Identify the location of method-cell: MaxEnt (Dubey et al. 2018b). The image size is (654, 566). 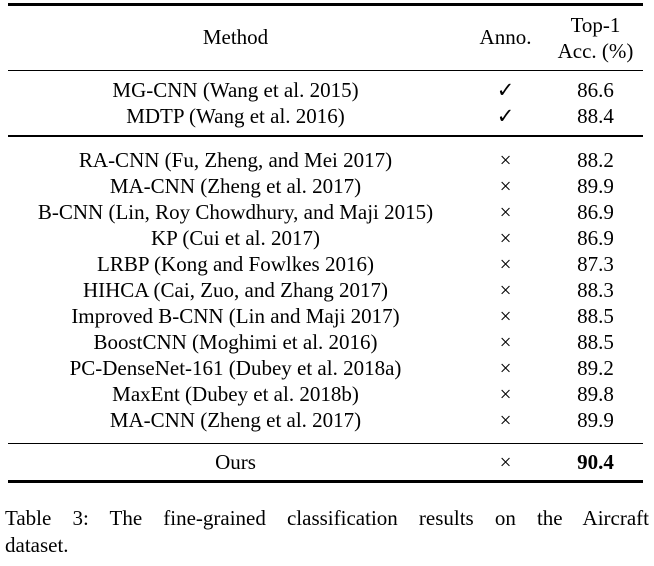
(235, 393).